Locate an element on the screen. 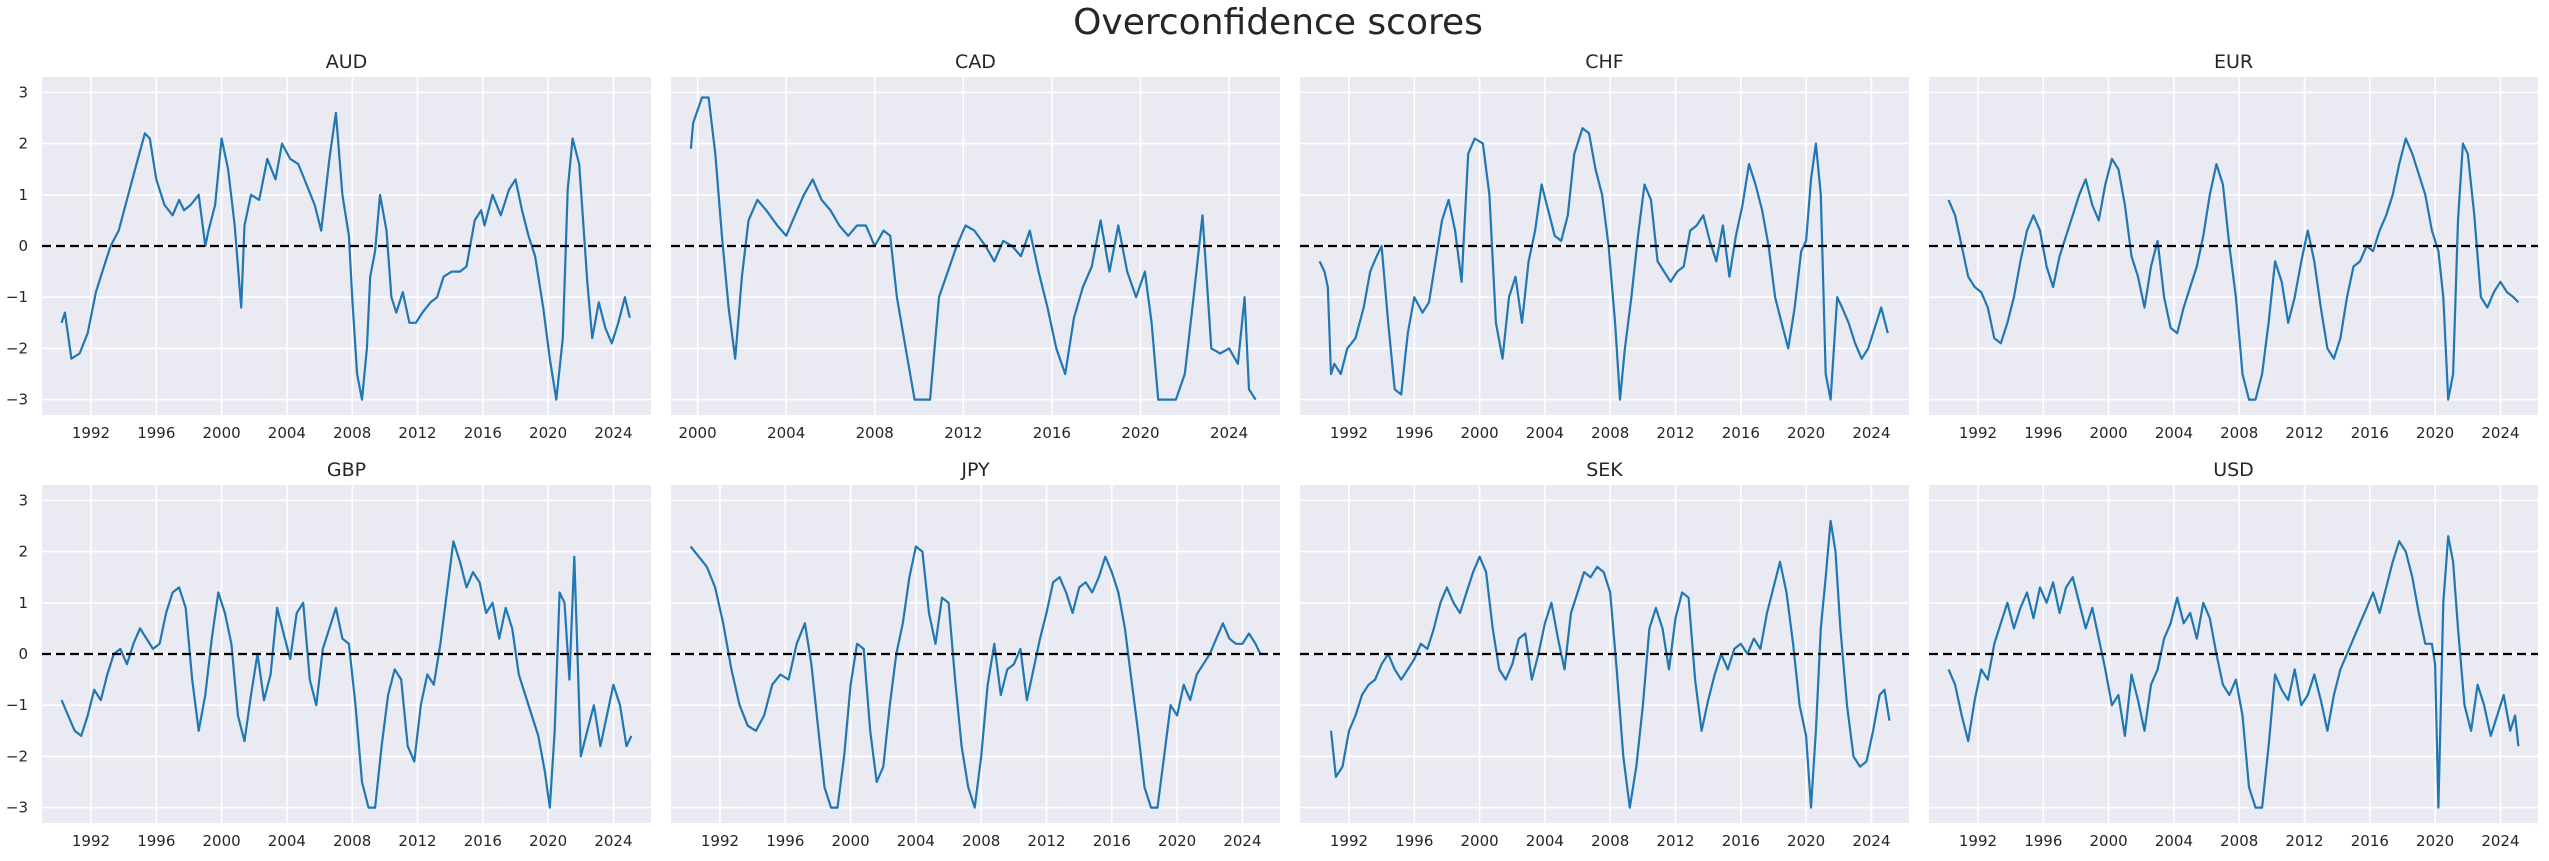 The image size is (2549, 861). panel-eur: EUR 1992 1996 2000 2004 2008 2012 2016 2020 2024 is located at coordinates (2233, 246).